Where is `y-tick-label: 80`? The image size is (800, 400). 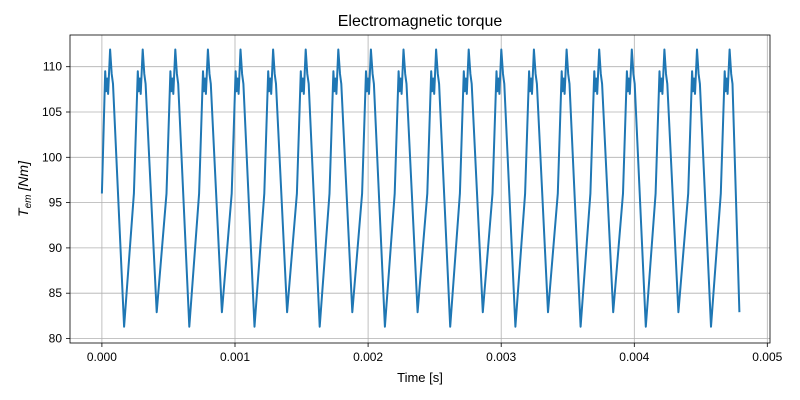
y-tick-label: 80 is located at coordinates (56, 339).